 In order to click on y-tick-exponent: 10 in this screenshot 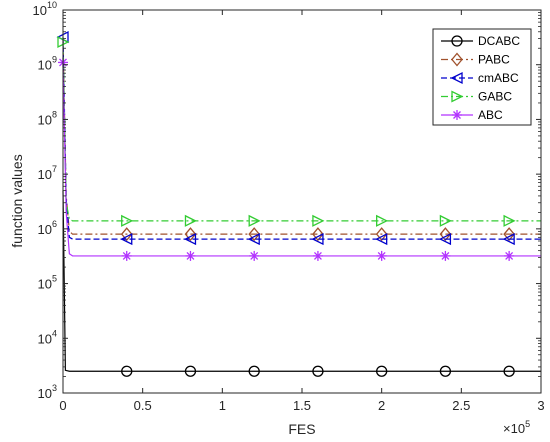, I will do `click(52, 5)`.